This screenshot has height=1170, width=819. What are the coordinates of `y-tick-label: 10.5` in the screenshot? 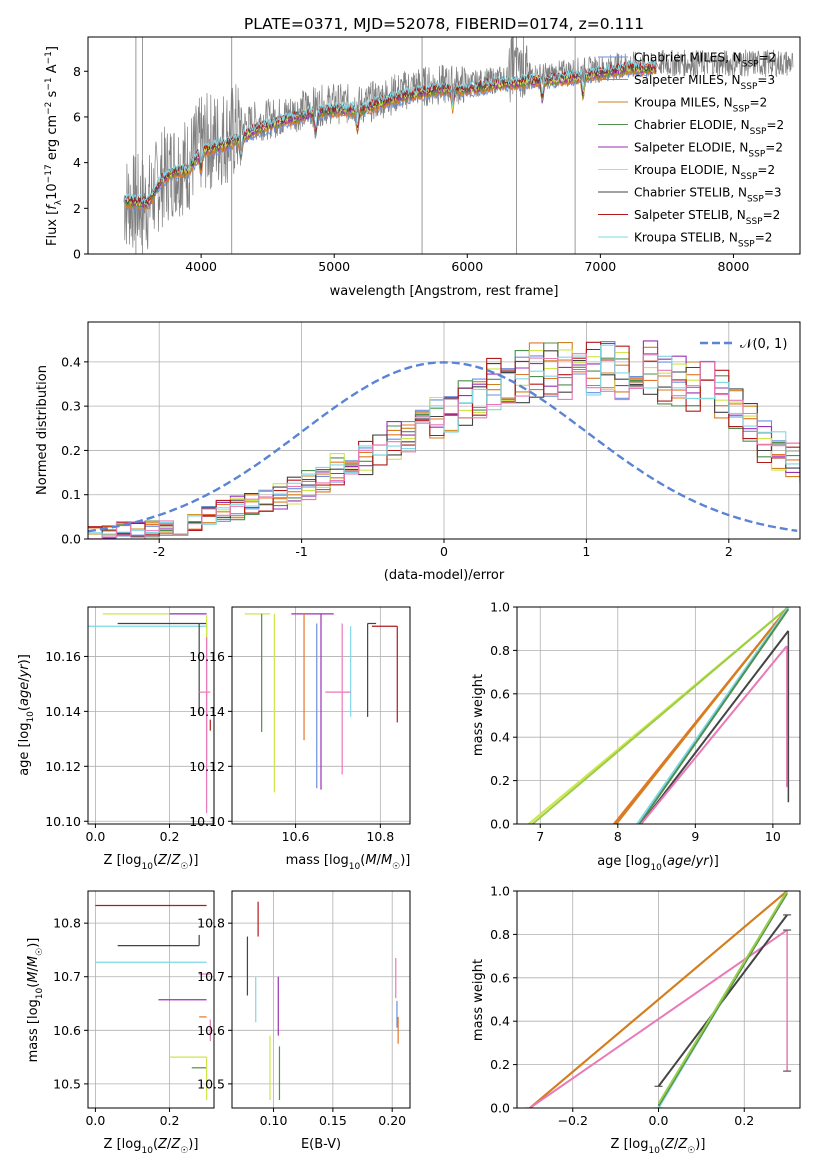 It's located at (67, 1083).